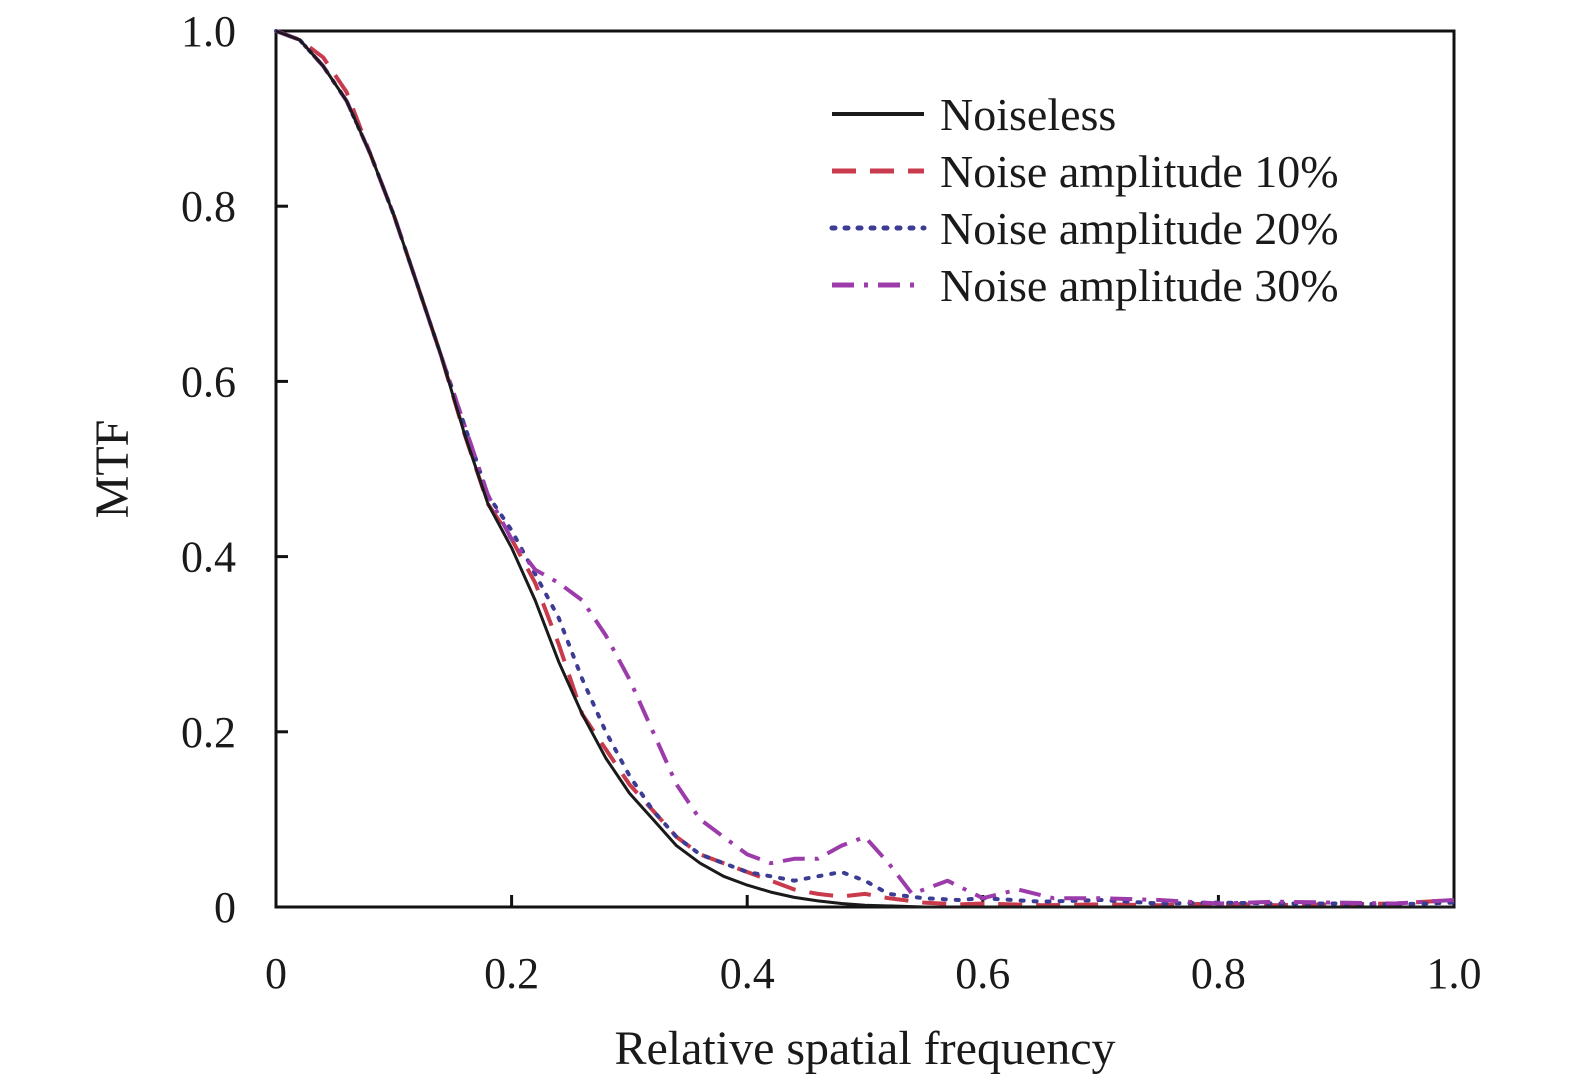 The width and height of the screenshot is (1575, 1086). Describe the element at coordinates (1139, 171) in the screenshot. I see `legend-label: Noise amplitude 10%` at that location.